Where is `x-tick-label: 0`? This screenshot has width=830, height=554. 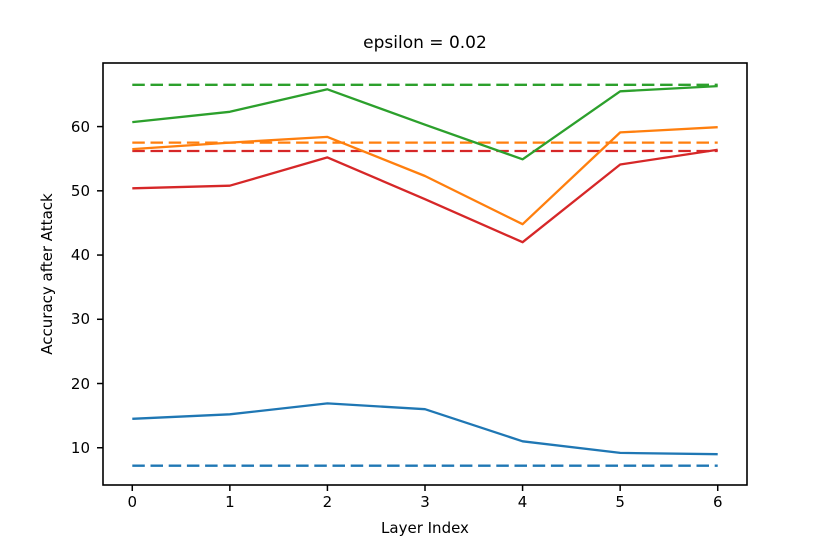 x-tick-label: 0 is located at coordinates (132, 502).